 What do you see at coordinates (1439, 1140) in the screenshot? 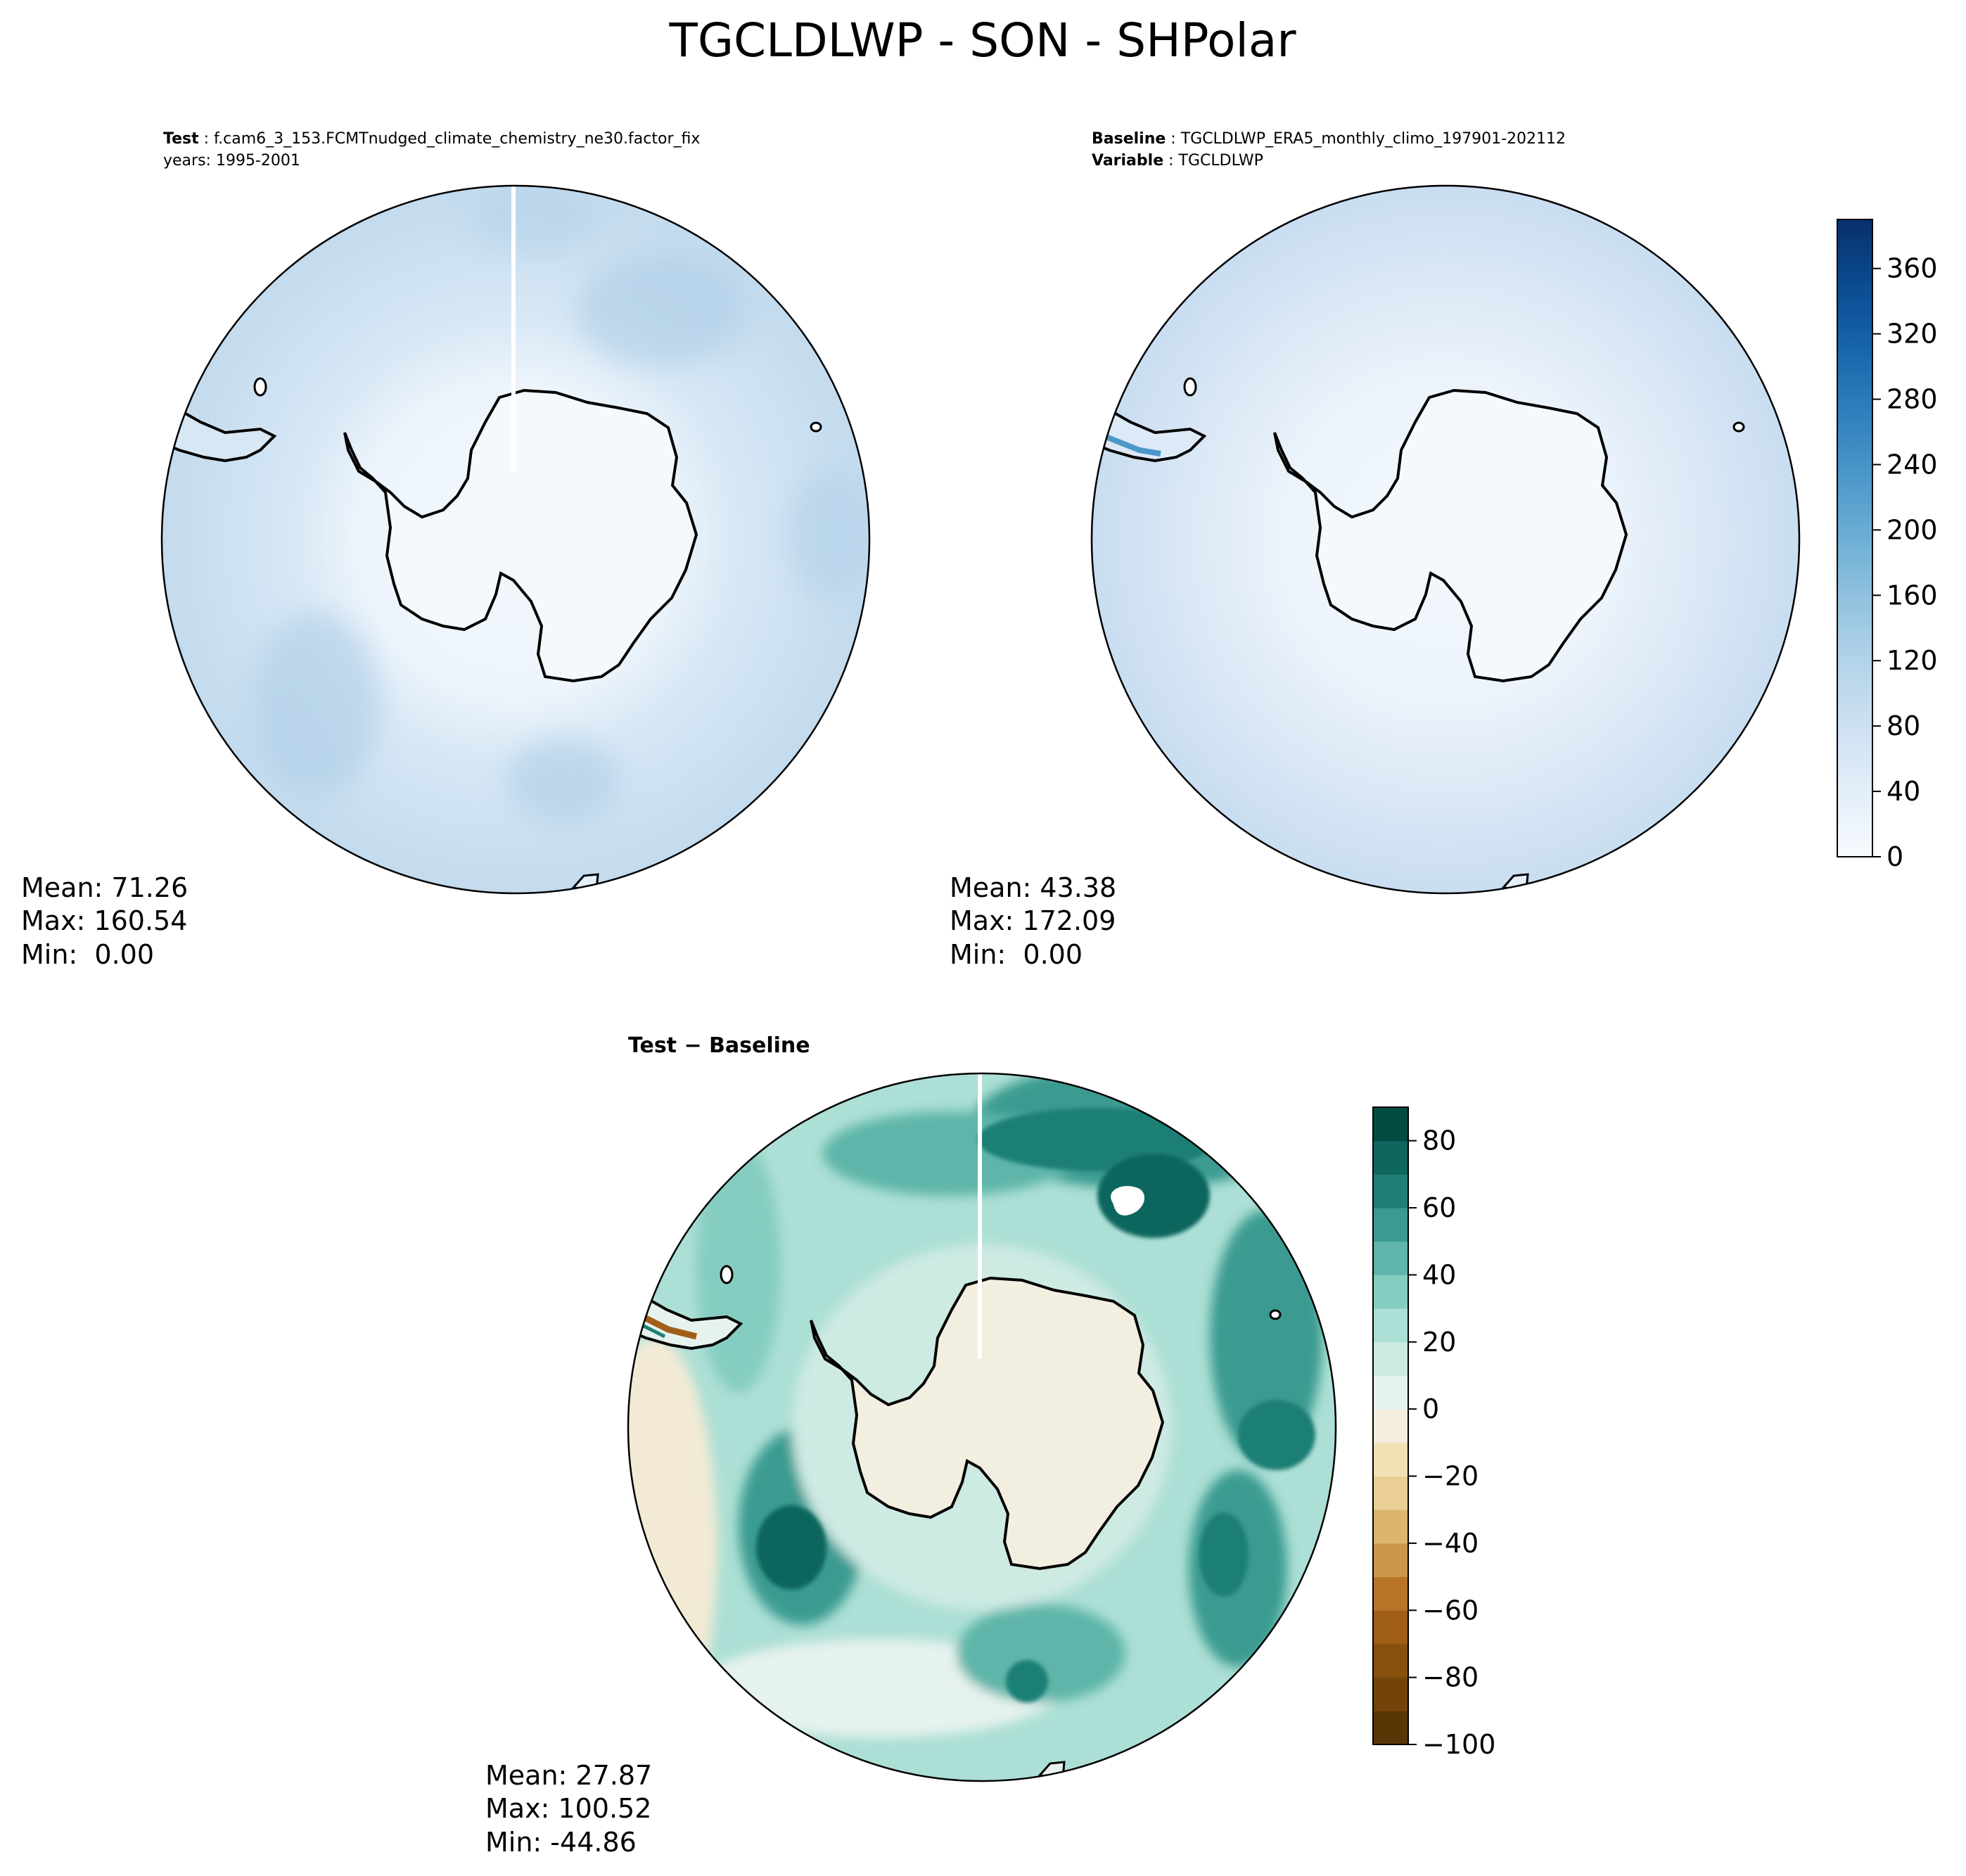
I see `difference-colorbar-tick-label: 80` at bounding box center [1439, 1140].